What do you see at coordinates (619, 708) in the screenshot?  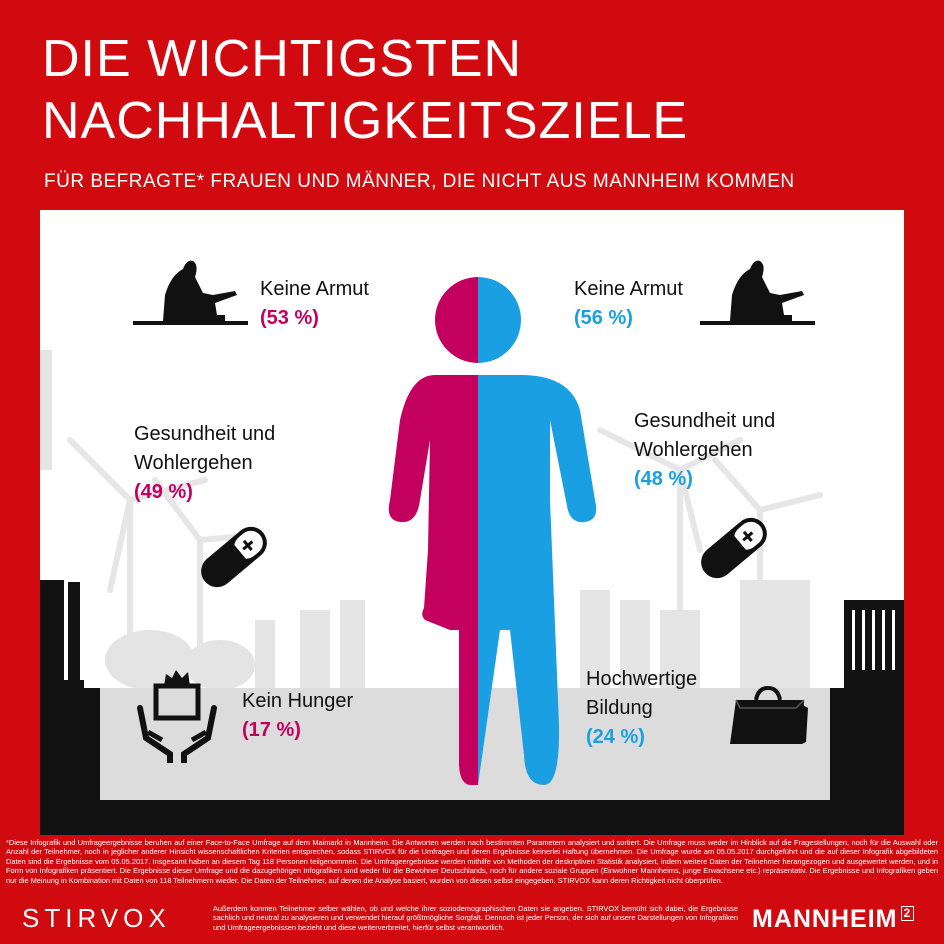 I see `men-item-3-label-2: Bildung` at bounding box center [619, 708].